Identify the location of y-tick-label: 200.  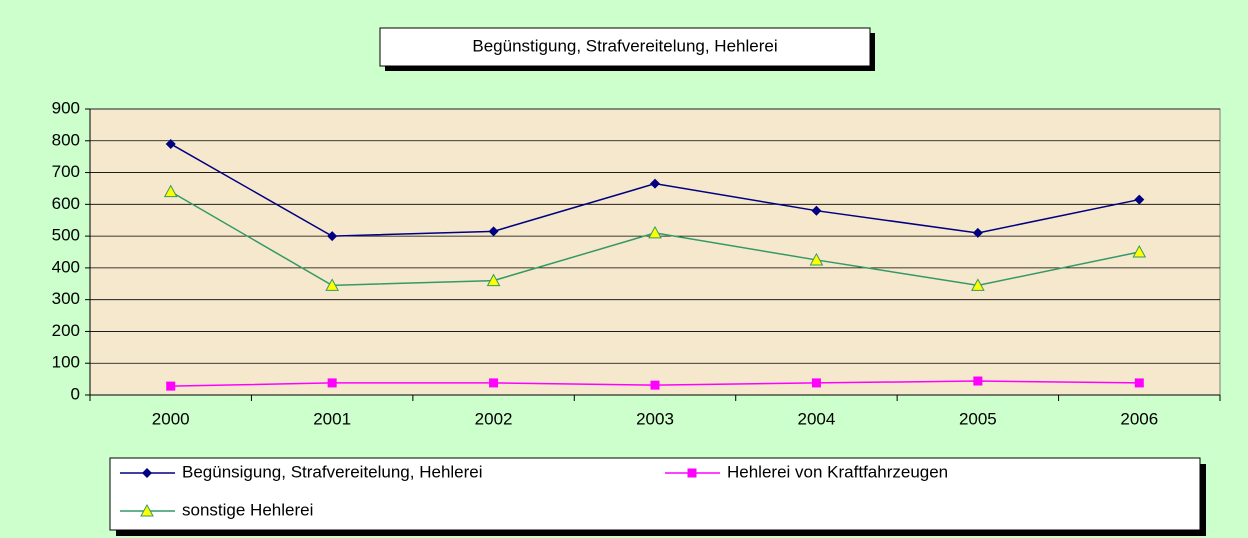
(66, 330).